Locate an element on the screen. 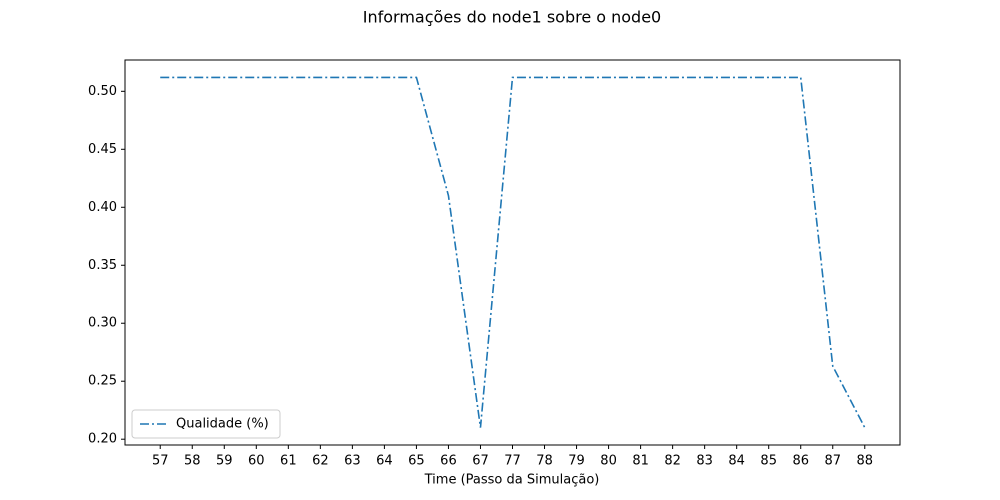 The width and height of the screenshot is (1000, 500). x-tick-label: 66 is located at coordinates (448, 461).